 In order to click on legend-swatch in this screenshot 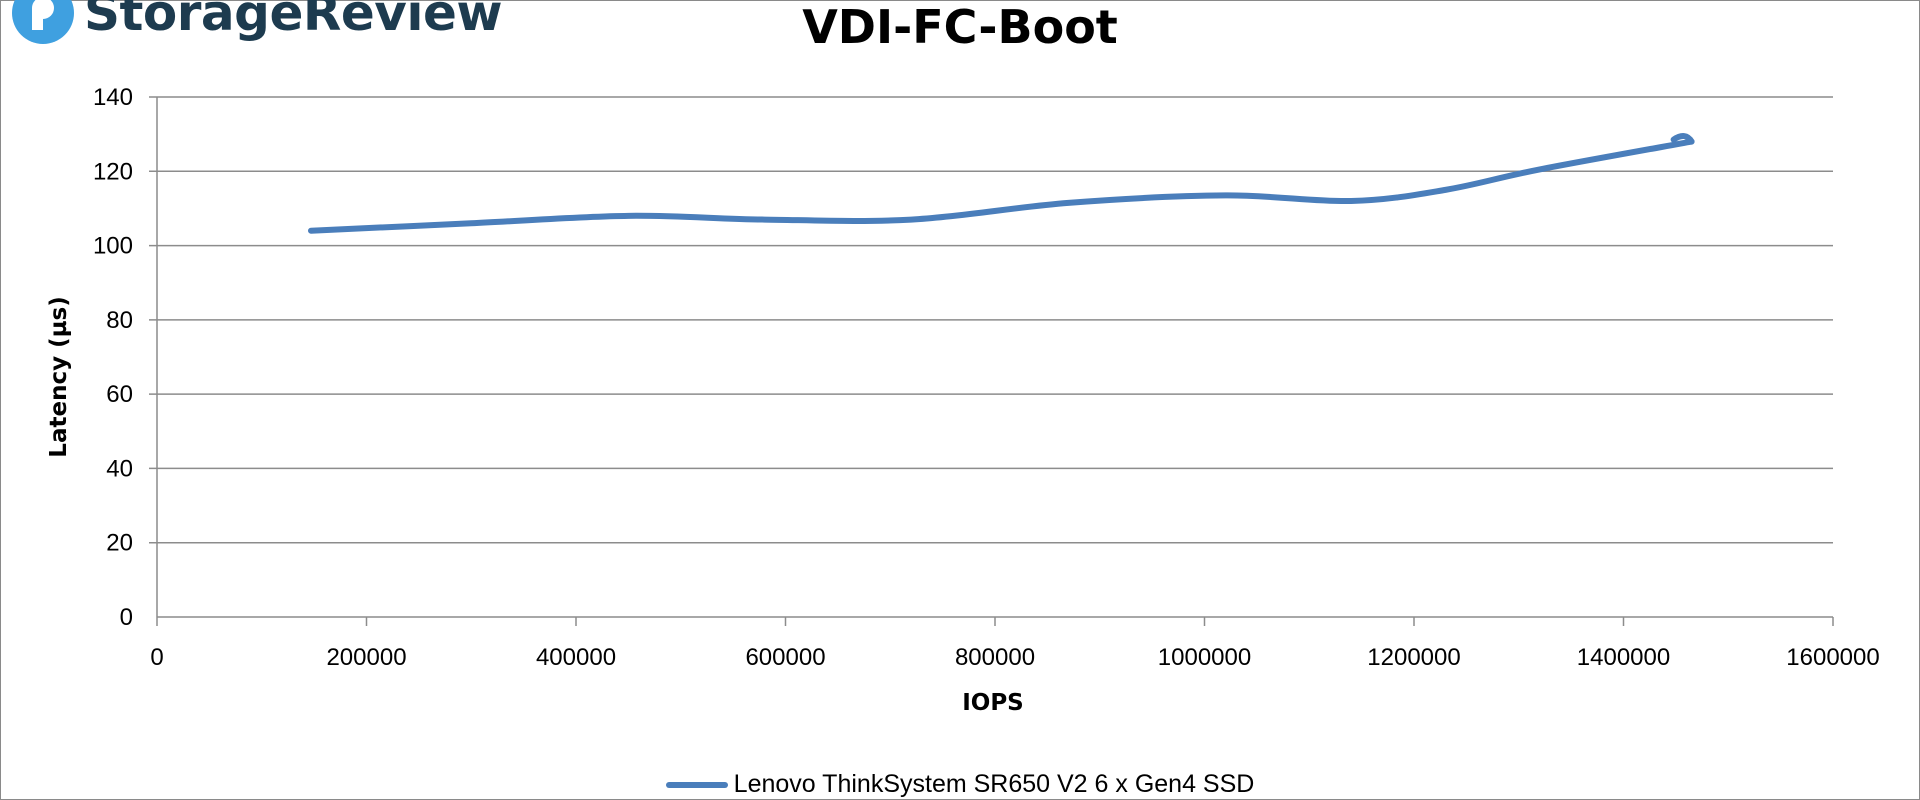, I will do `click(696, 784)`.